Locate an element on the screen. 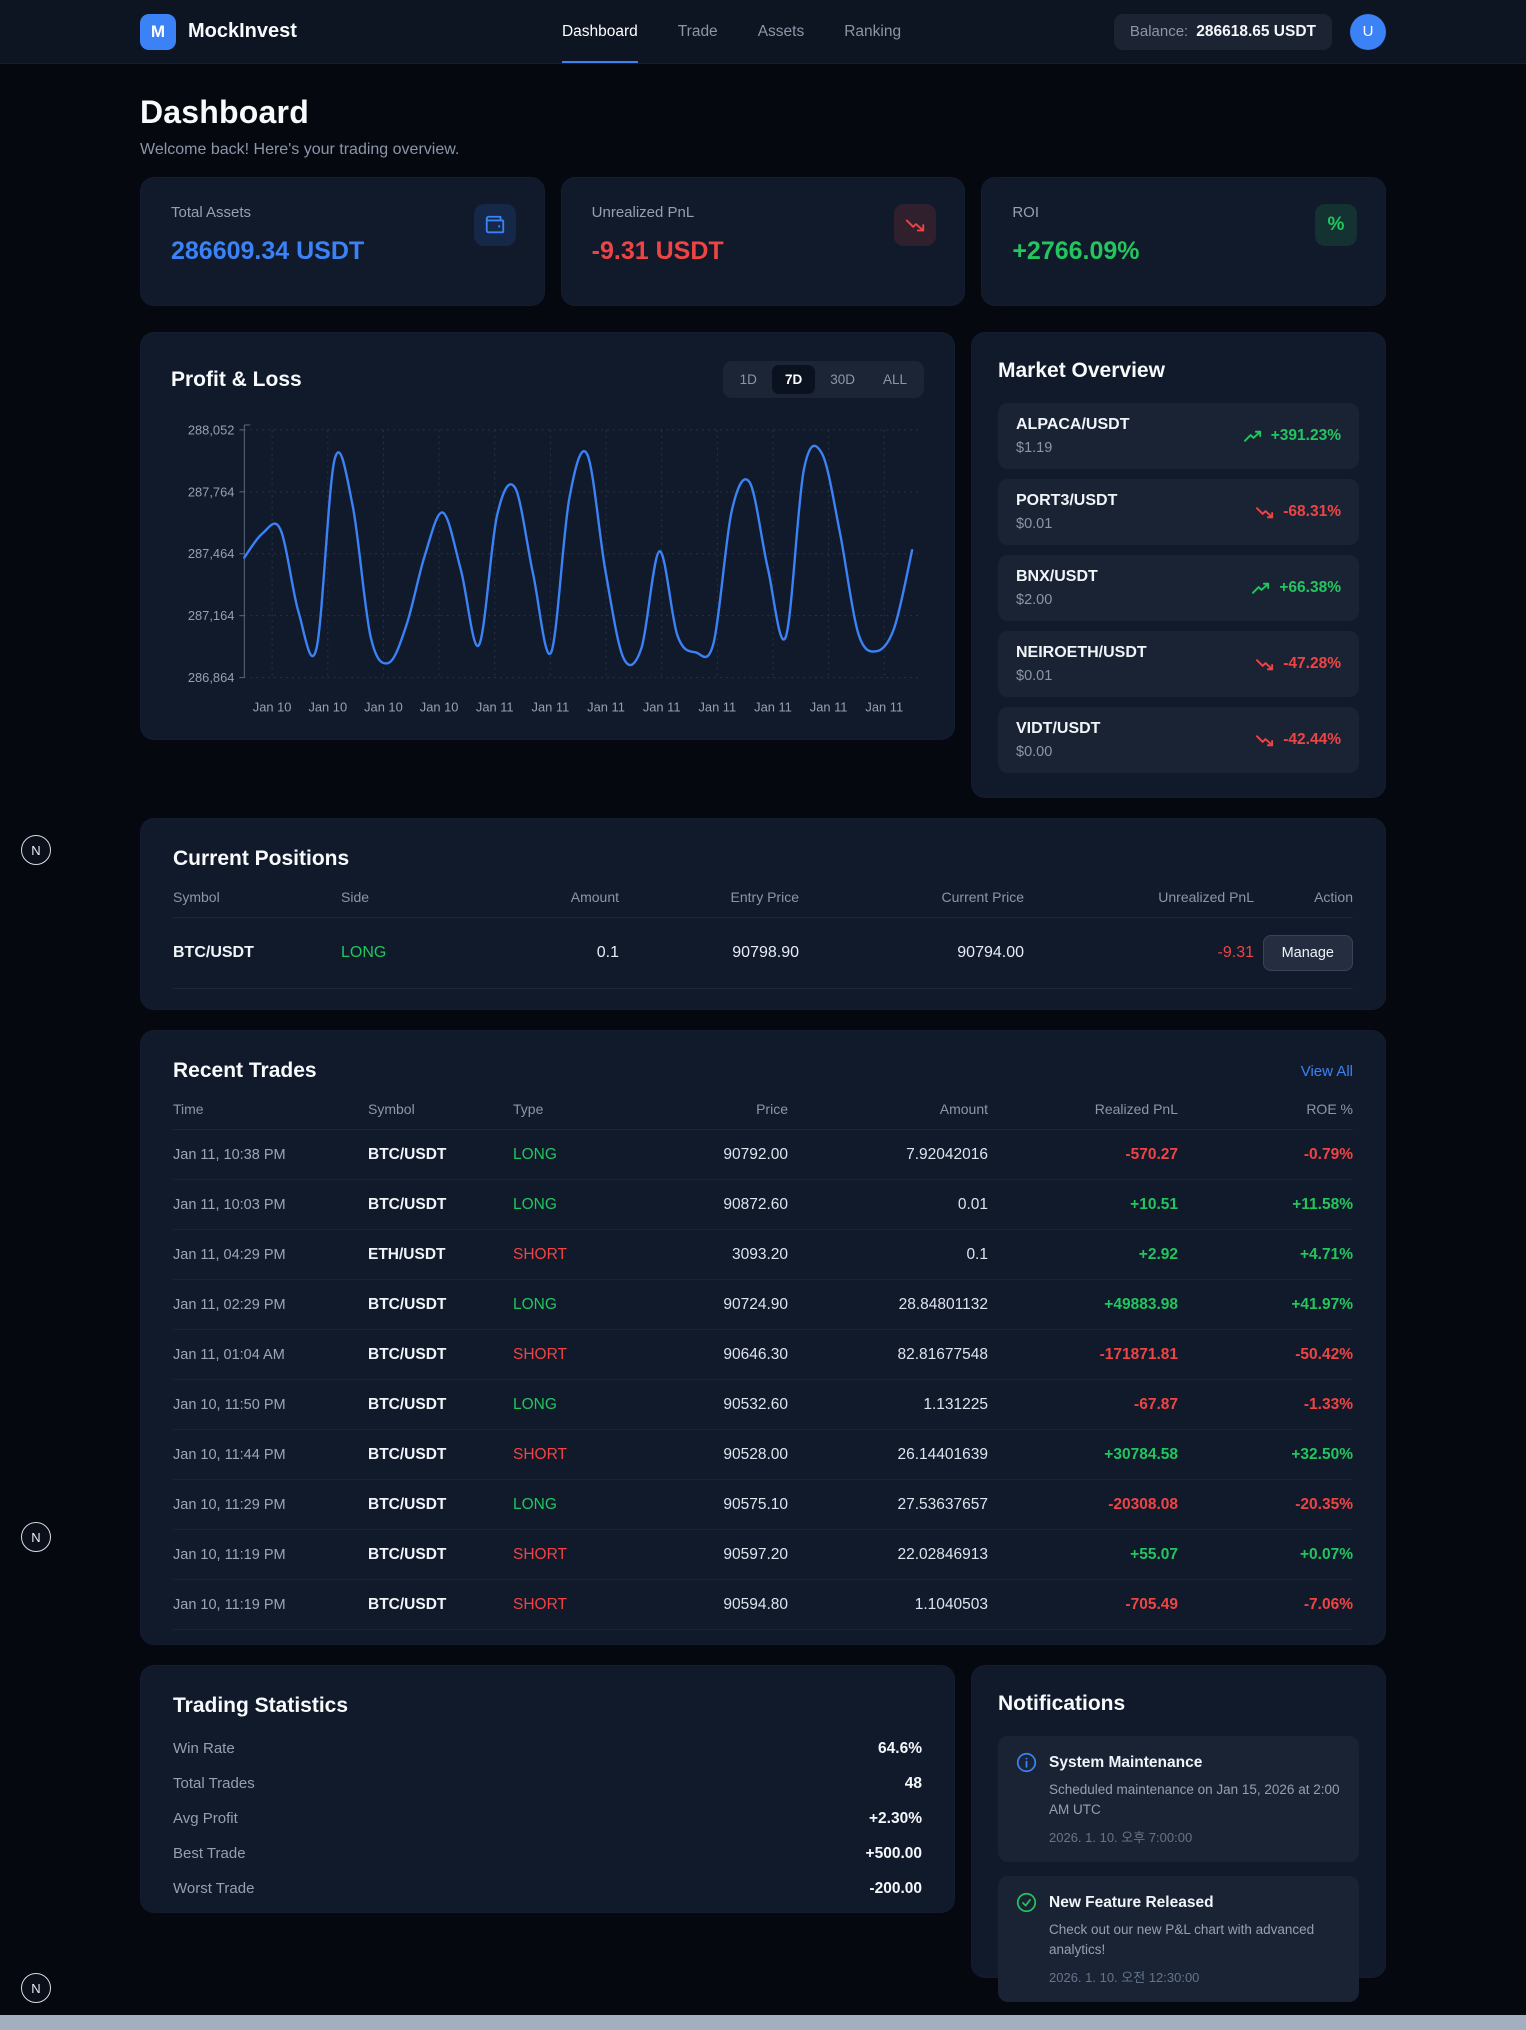  trades-column-header: Realized PnL is located at coordinates (1136, 1109).